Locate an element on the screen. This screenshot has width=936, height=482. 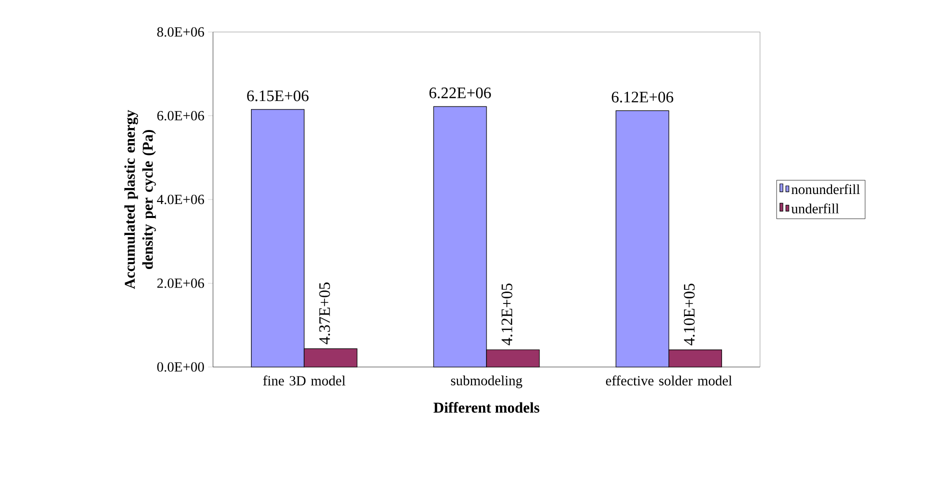
data-label: 4.10E+05 is located at coordinates (689, 315).